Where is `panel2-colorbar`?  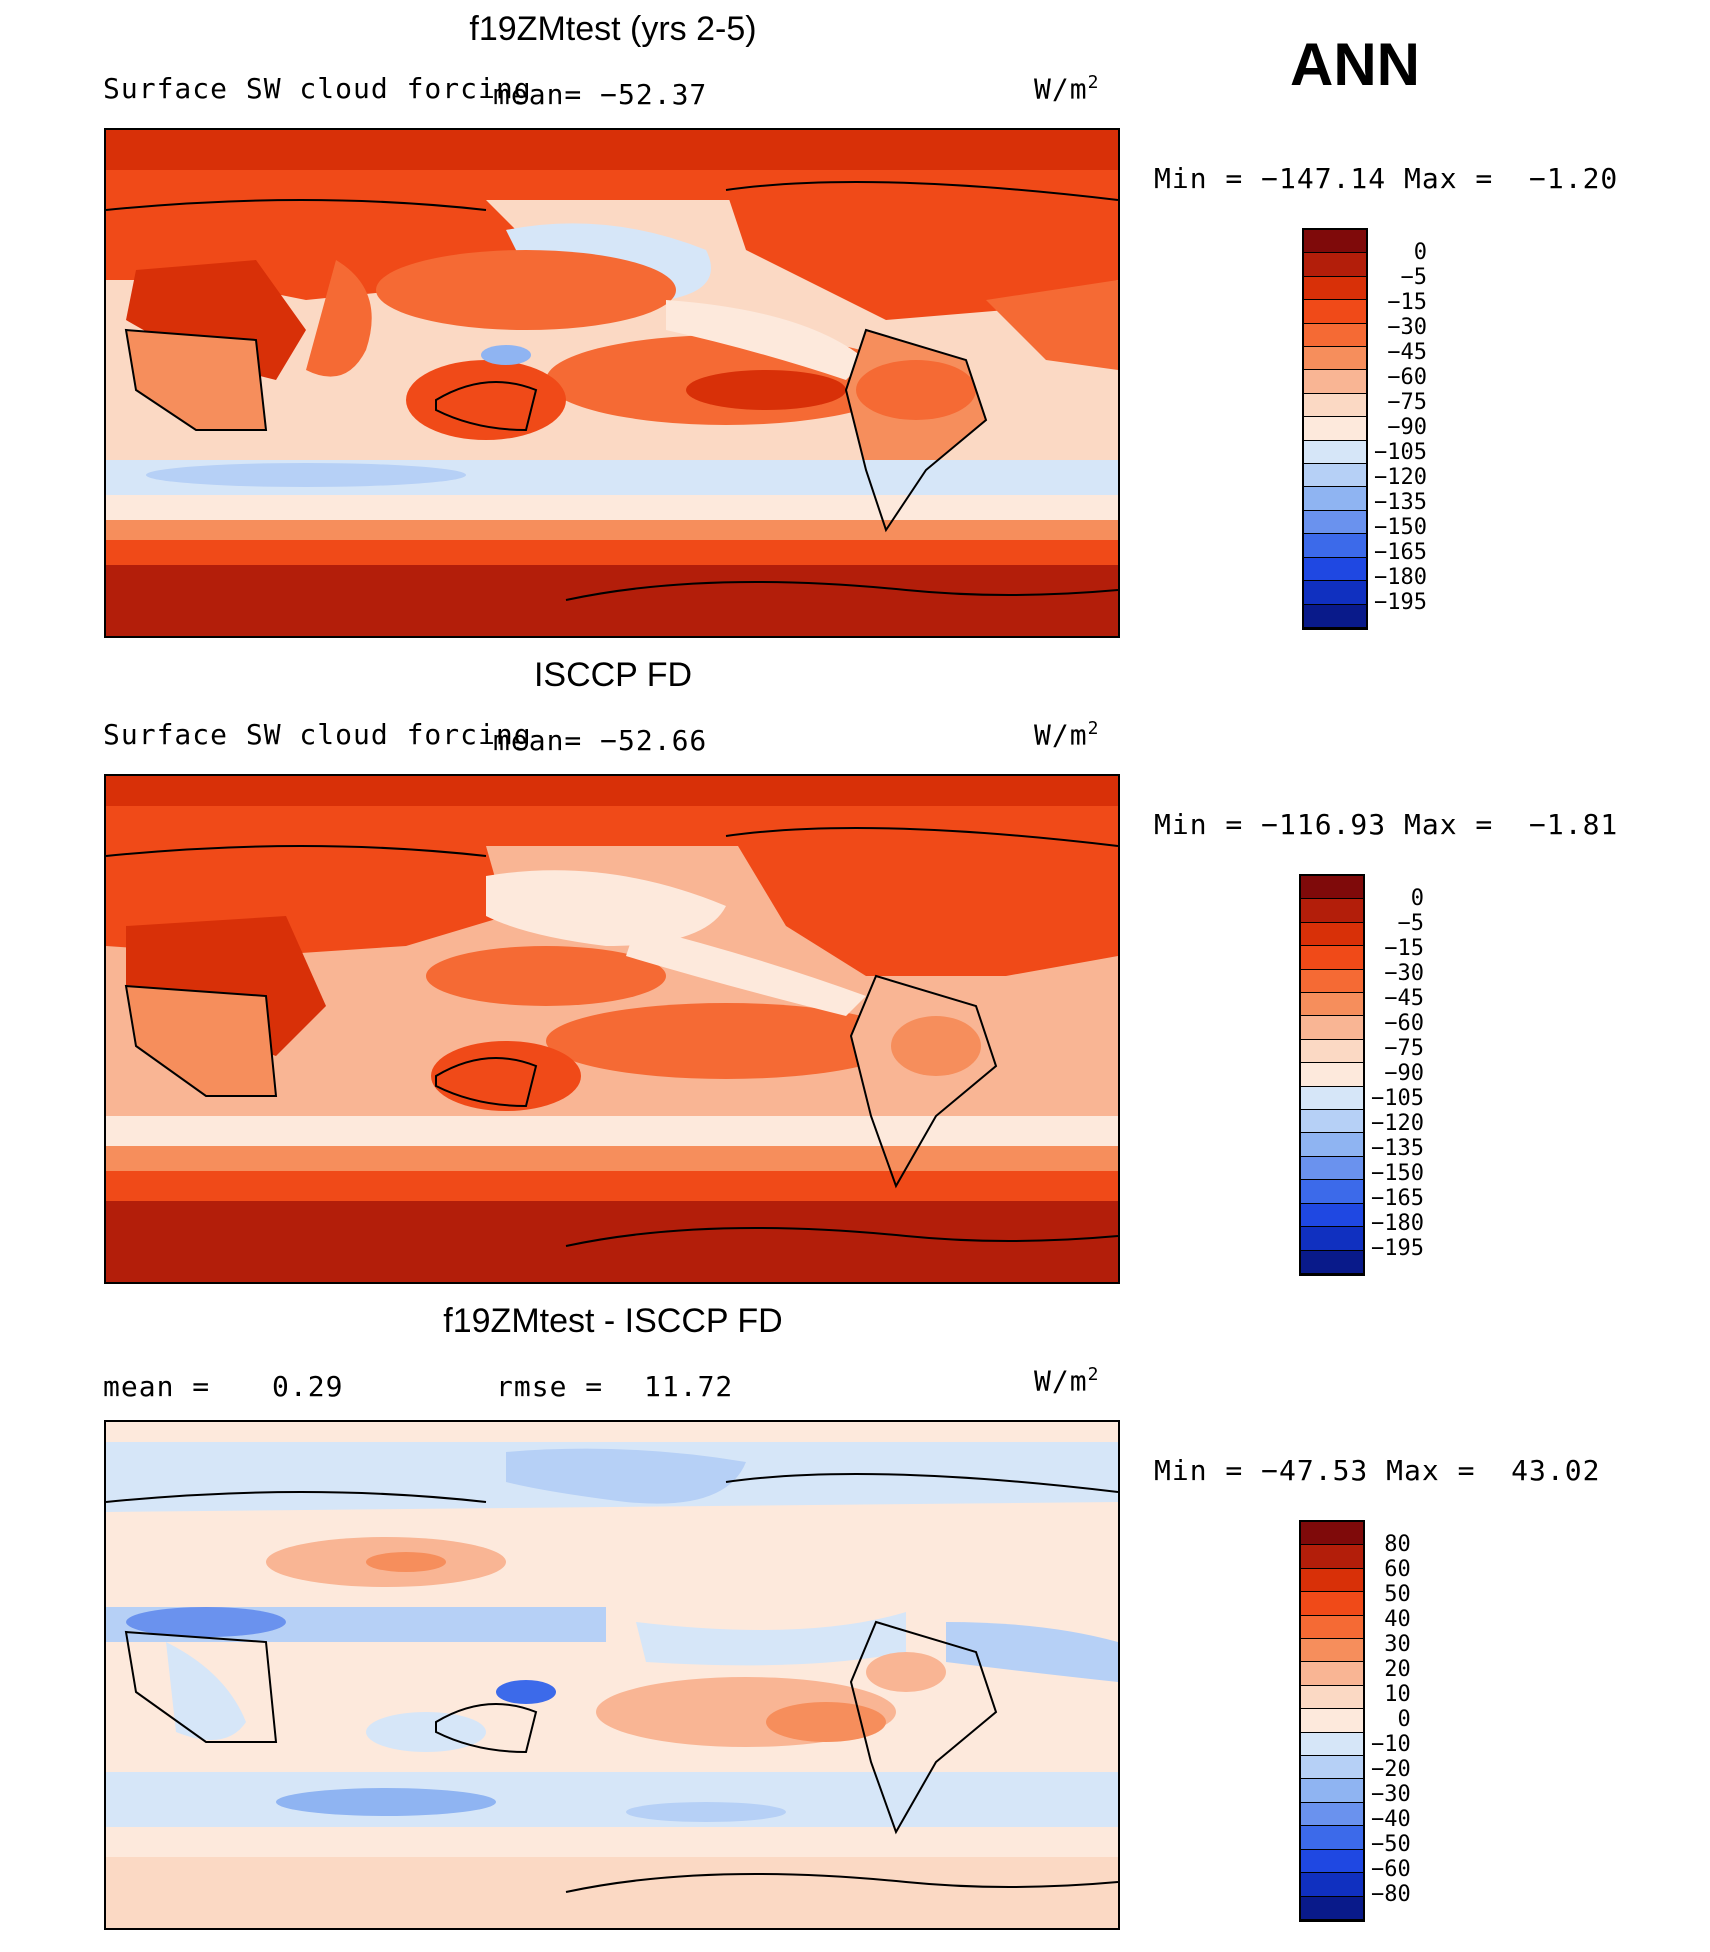
panel2-colorbar is located at coordinates (1332, 1075).